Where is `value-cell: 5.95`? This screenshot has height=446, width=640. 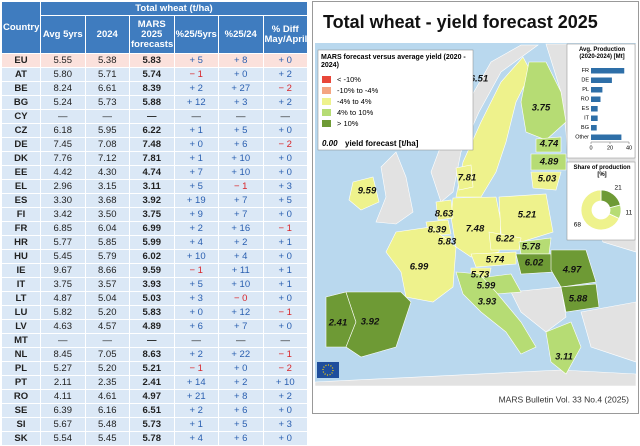
value-cell: 5.95 is located at coordinates (107, 130).